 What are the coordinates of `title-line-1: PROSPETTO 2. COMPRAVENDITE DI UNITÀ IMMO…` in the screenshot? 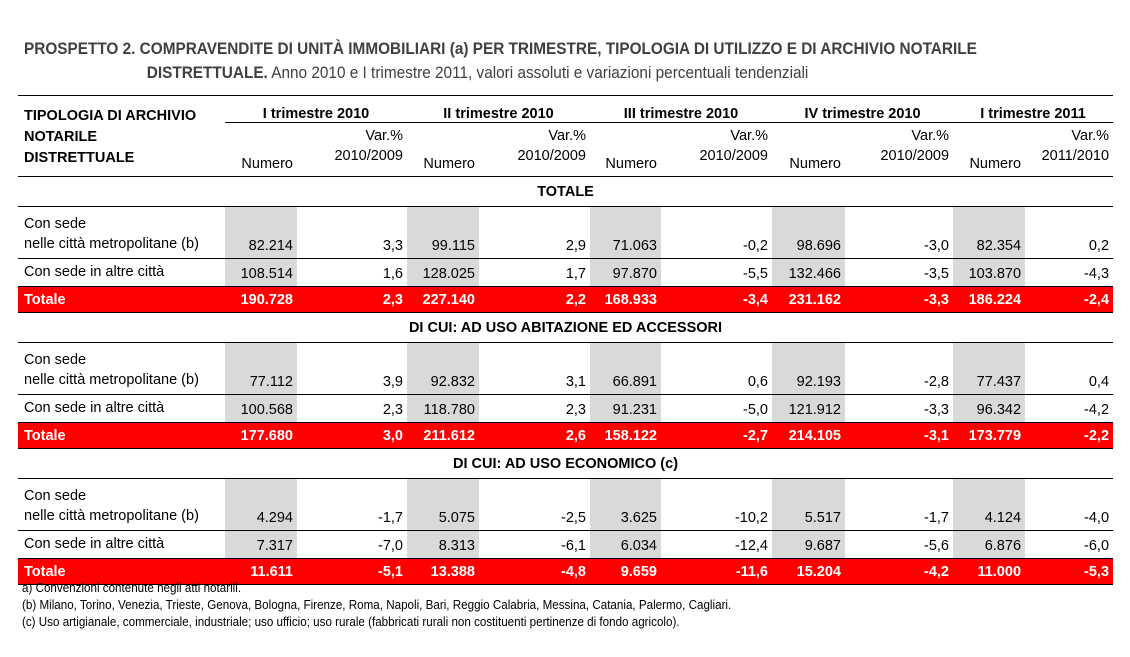 It's located at (500, 49).